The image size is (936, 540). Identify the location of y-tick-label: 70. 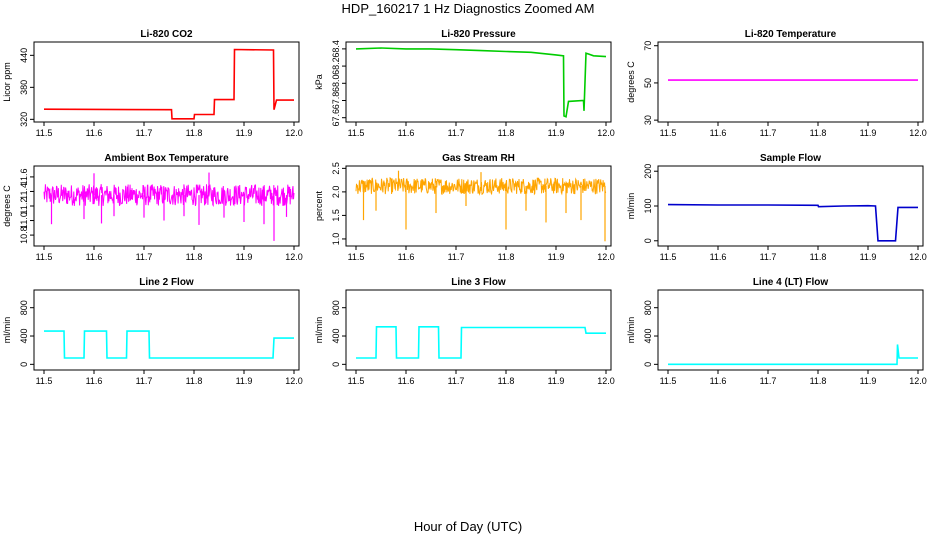
(648, 46).